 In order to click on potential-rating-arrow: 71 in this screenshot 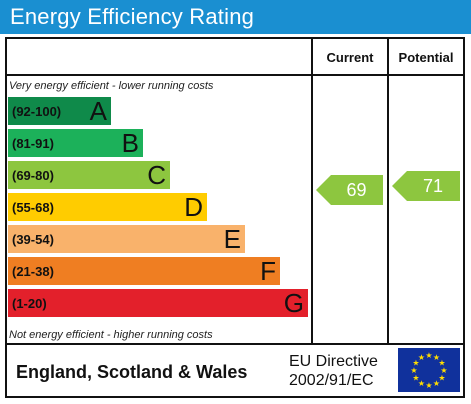, I will do `click(426, 186)`.